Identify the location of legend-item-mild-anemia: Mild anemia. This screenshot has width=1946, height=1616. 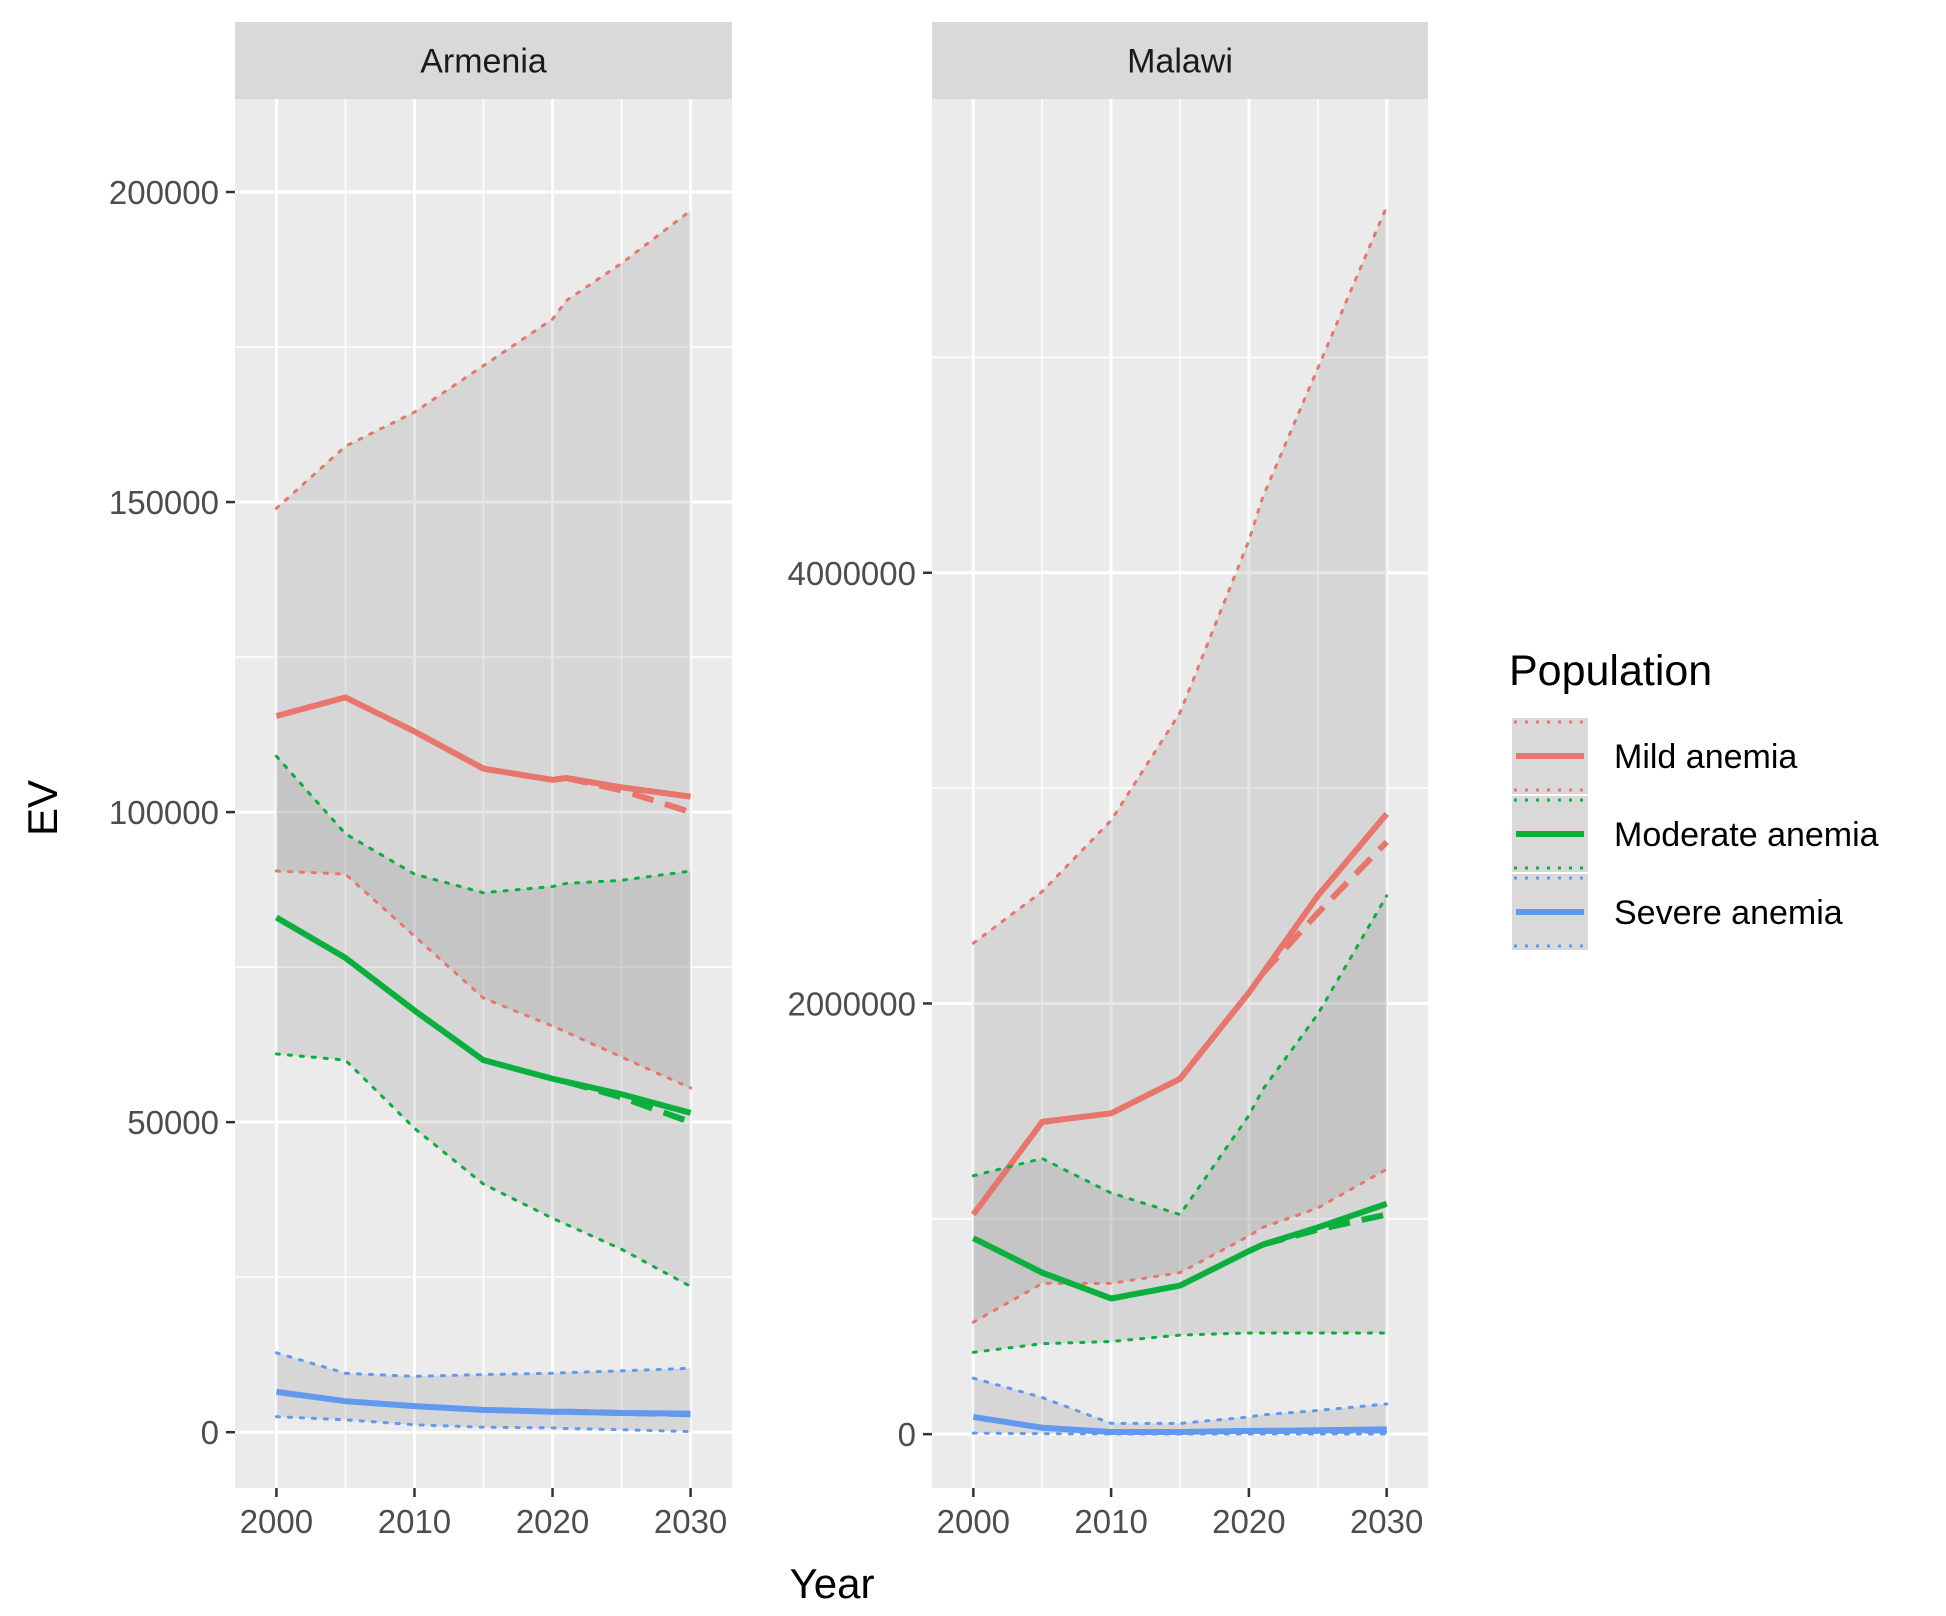
(1654, 756).